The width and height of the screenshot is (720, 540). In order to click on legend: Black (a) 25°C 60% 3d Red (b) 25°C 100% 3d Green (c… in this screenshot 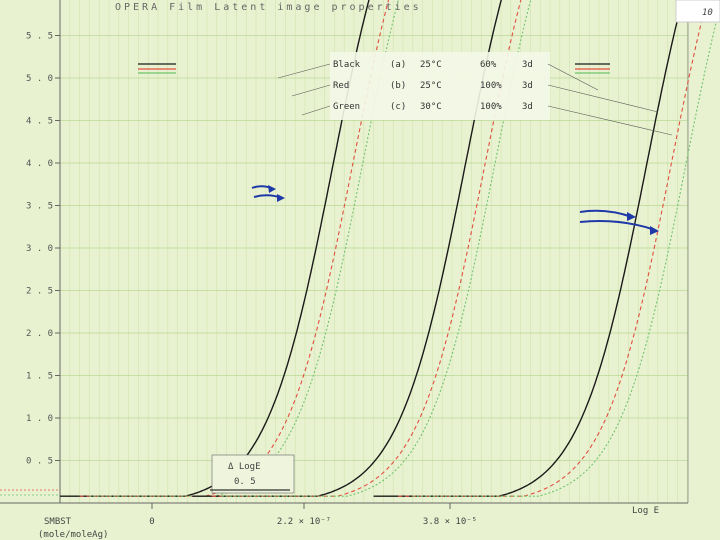, I will do `click(440, 86)`.